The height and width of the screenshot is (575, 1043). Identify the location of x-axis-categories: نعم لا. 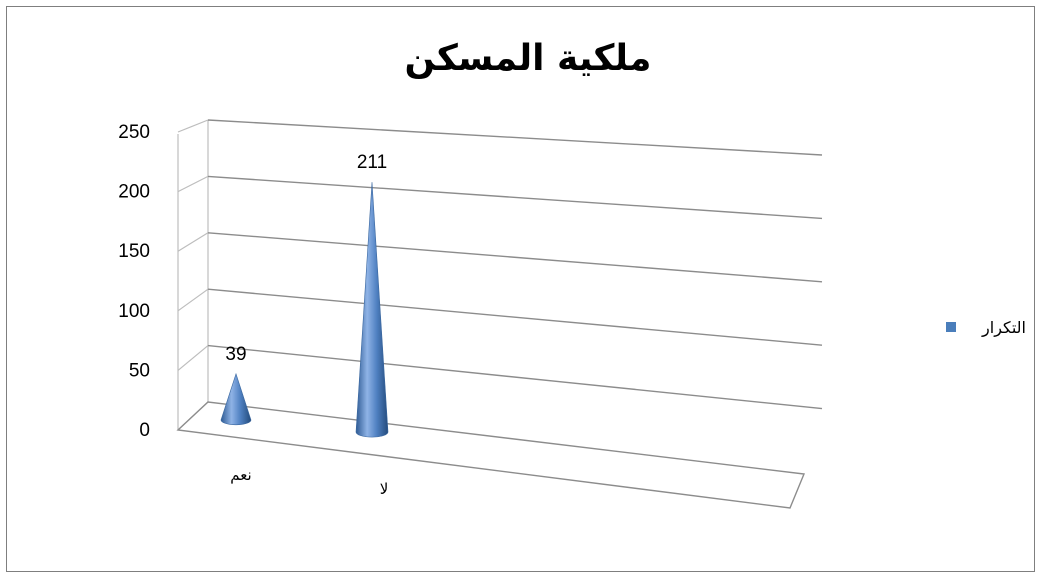
(309, 482).